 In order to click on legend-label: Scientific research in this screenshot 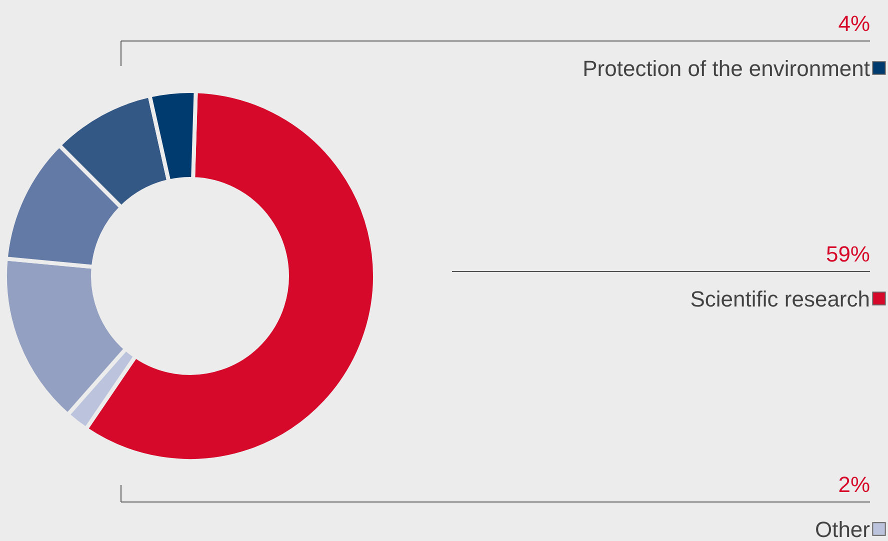, I will do `click(780, 299)`.